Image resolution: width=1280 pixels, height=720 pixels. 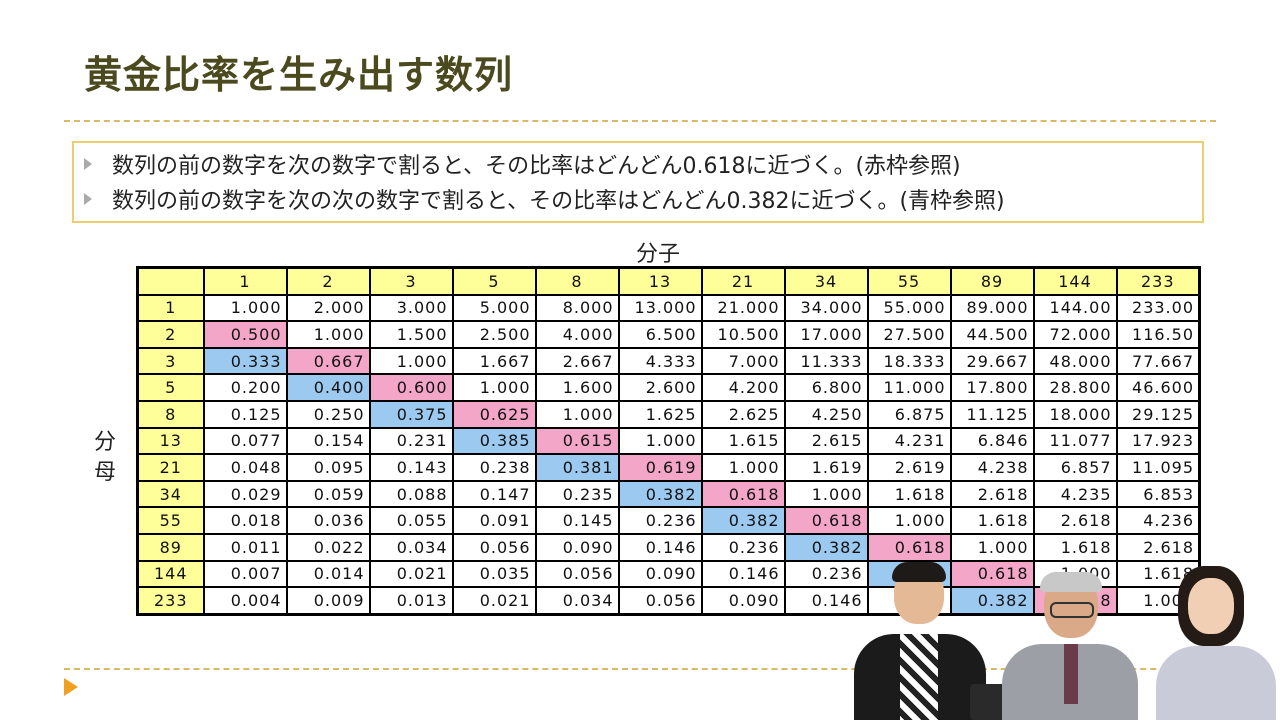 I want to click on column-header: 13, so click(x=660, y=281).